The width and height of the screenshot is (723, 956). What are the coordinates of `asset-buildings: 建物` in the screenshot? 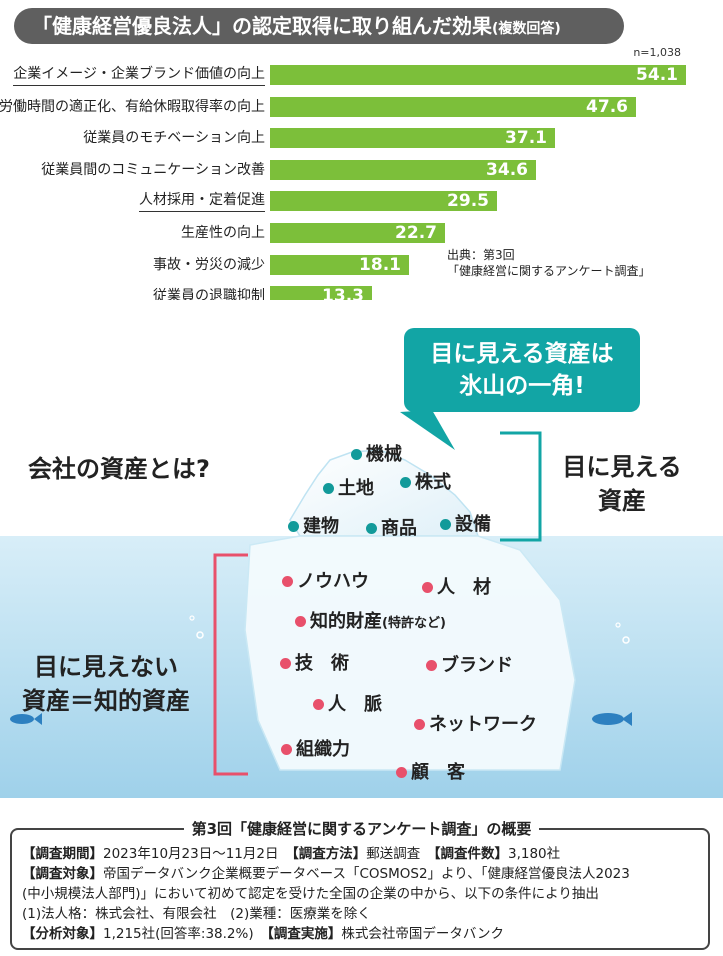 It's located at (313, 525).